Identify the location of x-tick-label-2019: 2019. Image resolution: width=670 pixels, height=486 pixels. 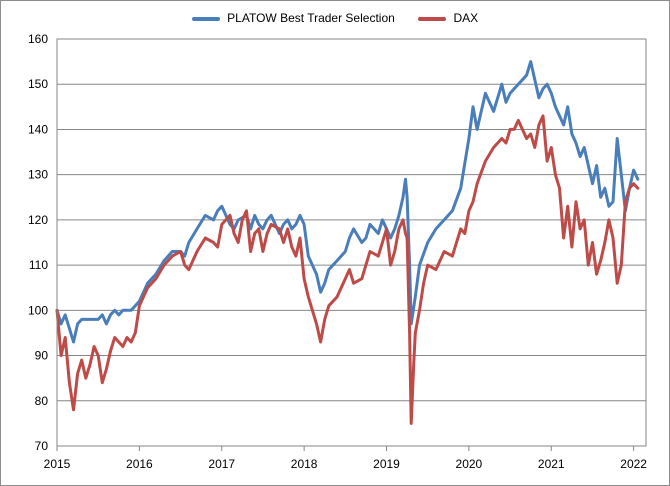
(386, 464).